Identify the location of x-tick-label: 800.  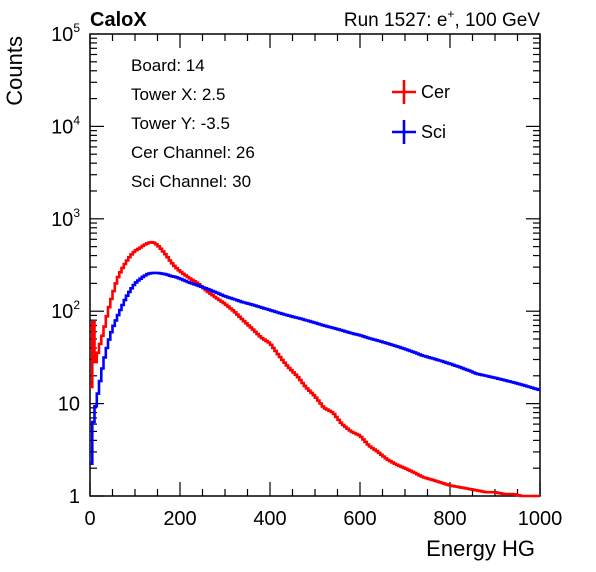
(449, 519).